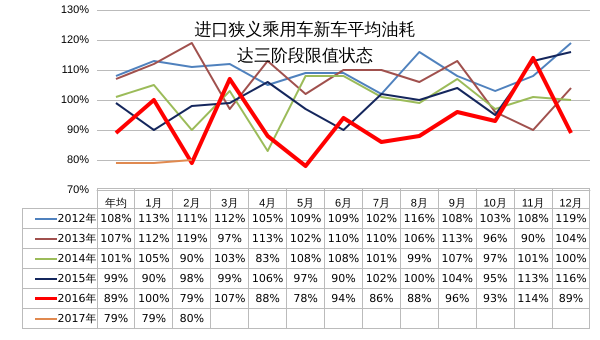 The height and width of the screenshot is (340, 600). Describe the element at coordinates (75, 40) in the screenshot. I see `y-tick-label: 120%` at that location.